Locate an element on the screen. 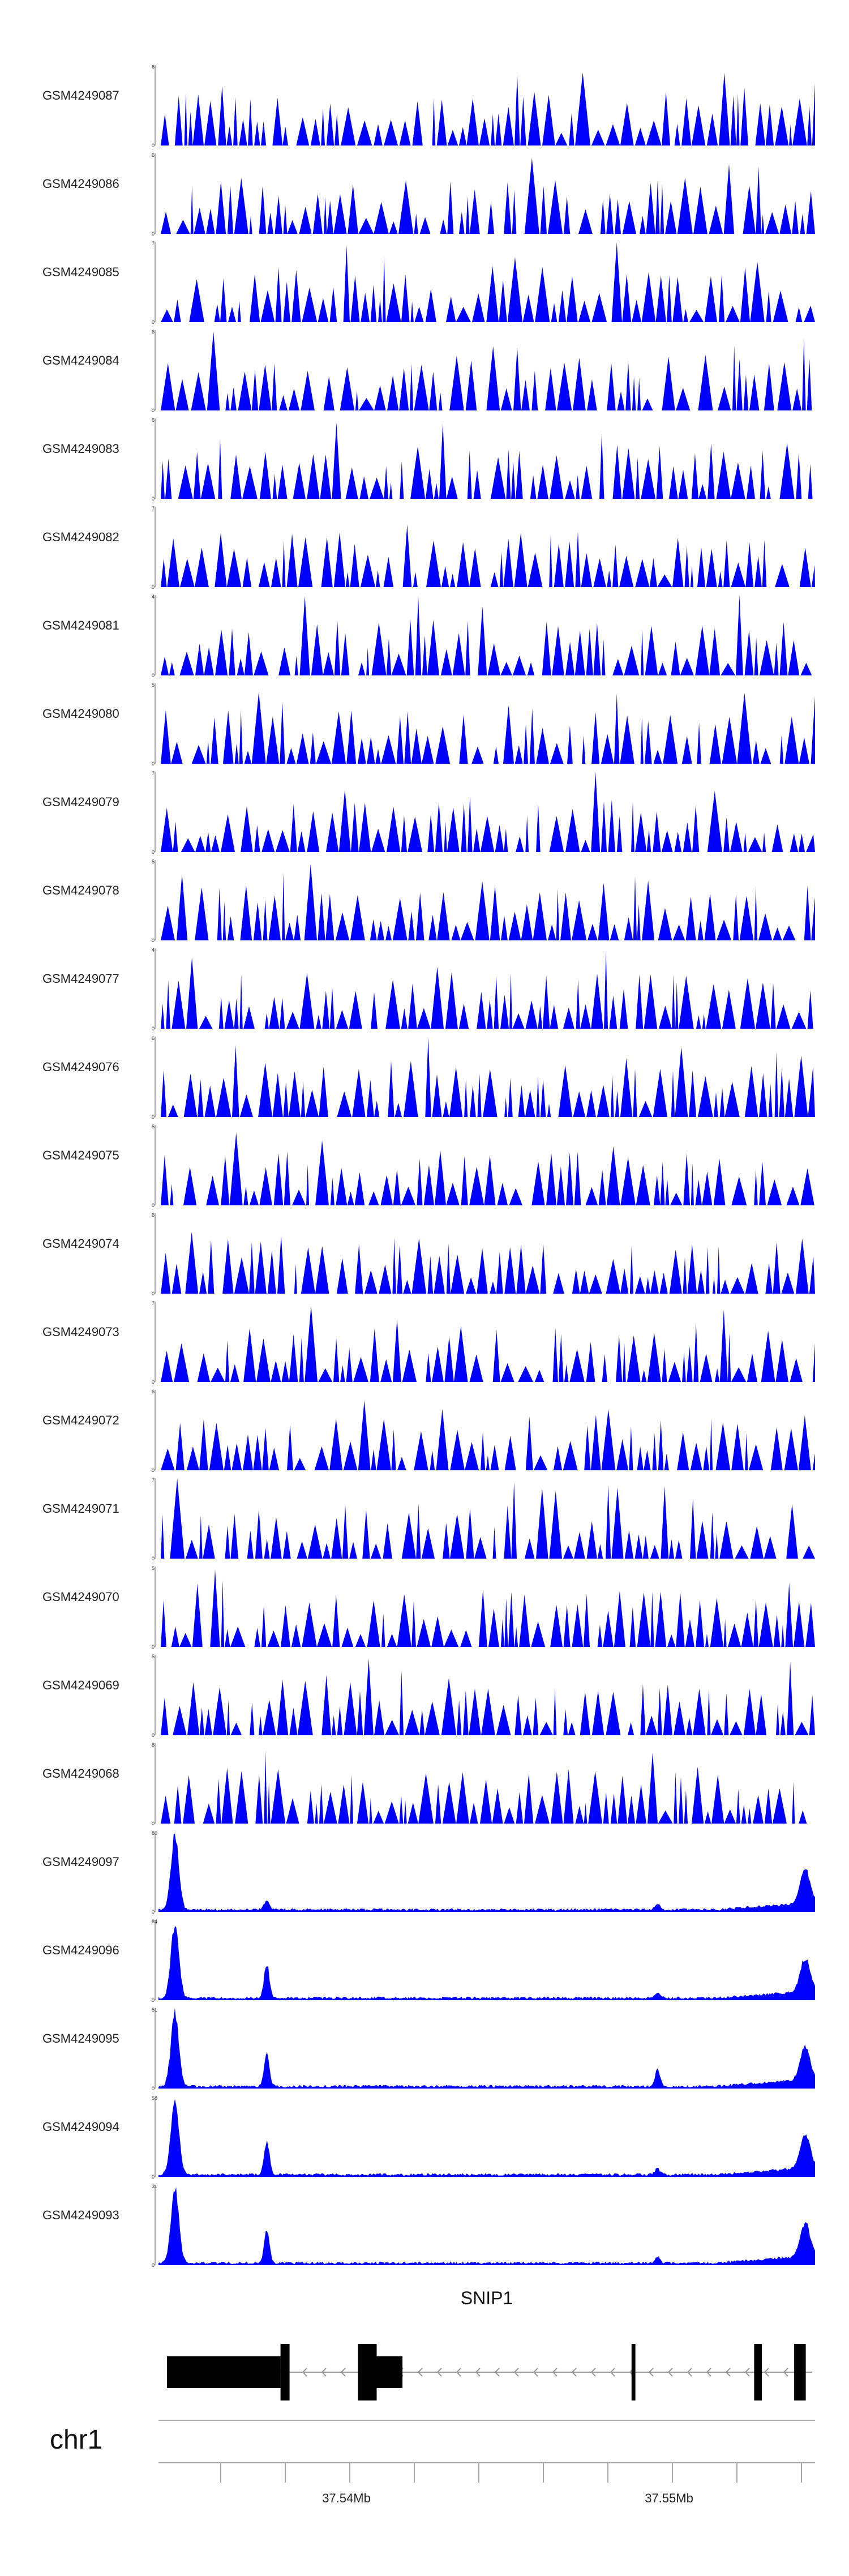  coverage-track: GSM4249080 5 0 is located at coordinates (428, 724).